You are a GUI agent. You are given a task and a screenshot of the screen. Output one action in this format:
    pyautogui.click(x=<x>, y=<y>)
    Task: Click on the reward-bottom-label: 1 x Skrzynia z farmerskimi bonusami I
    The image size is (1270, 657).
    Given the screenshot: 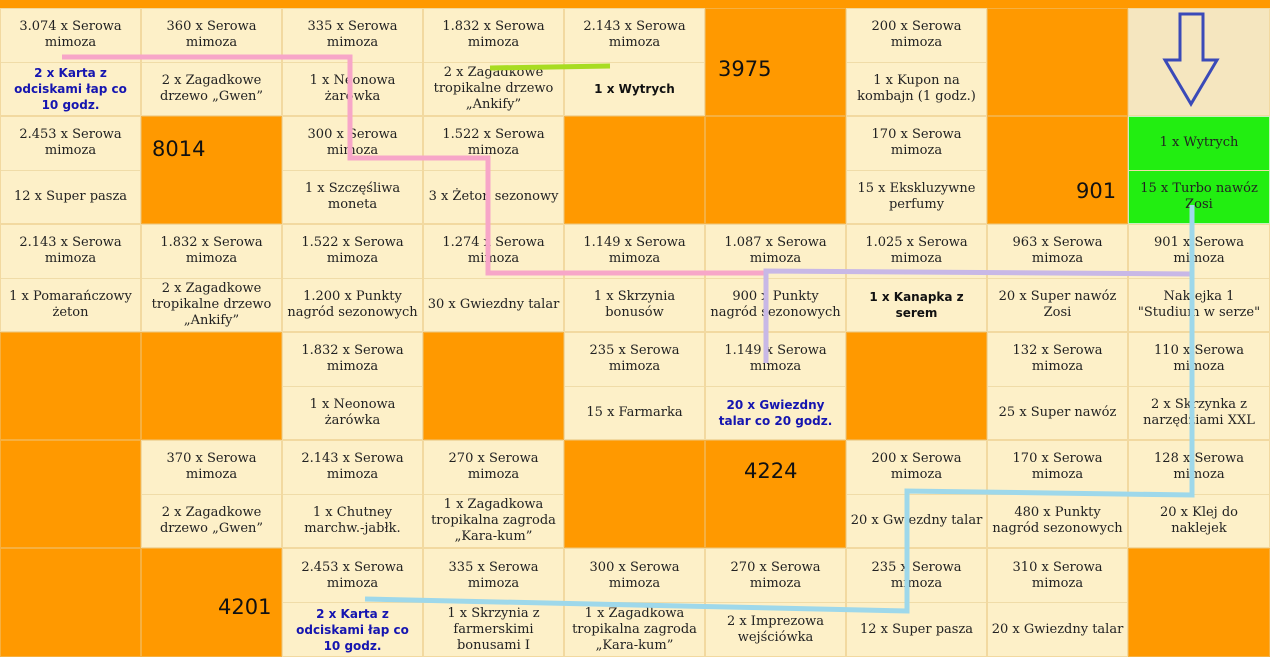 What is the action you would take?
    pyautogui.click(x=493, y=629)
    